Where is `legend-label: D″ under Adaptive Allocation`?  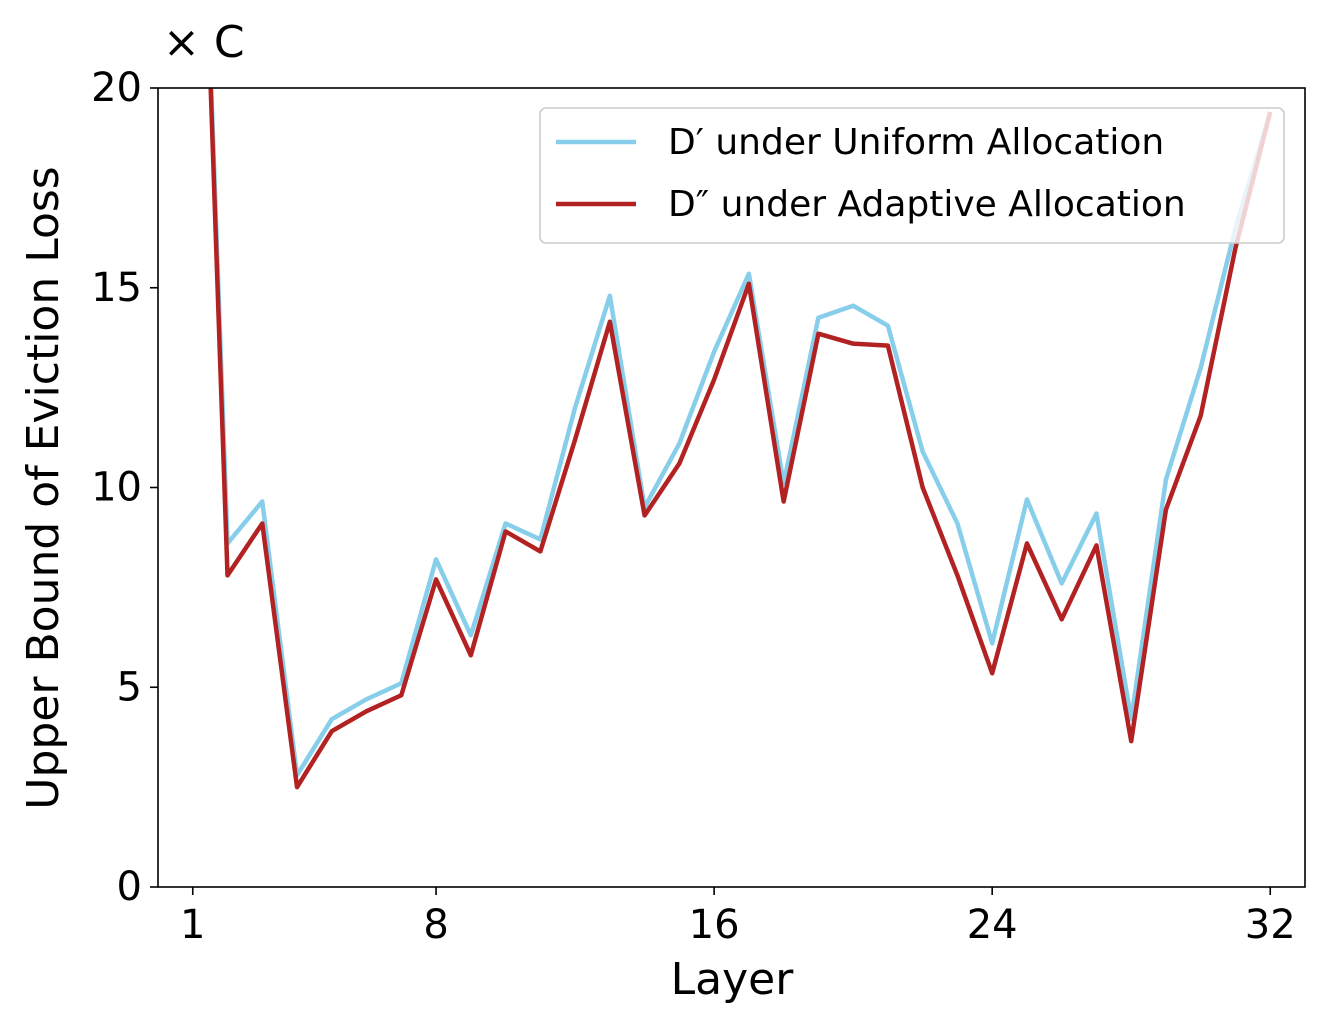
legend-label: D″ under Adaptive Allocation is located at coordinates (927, 204).